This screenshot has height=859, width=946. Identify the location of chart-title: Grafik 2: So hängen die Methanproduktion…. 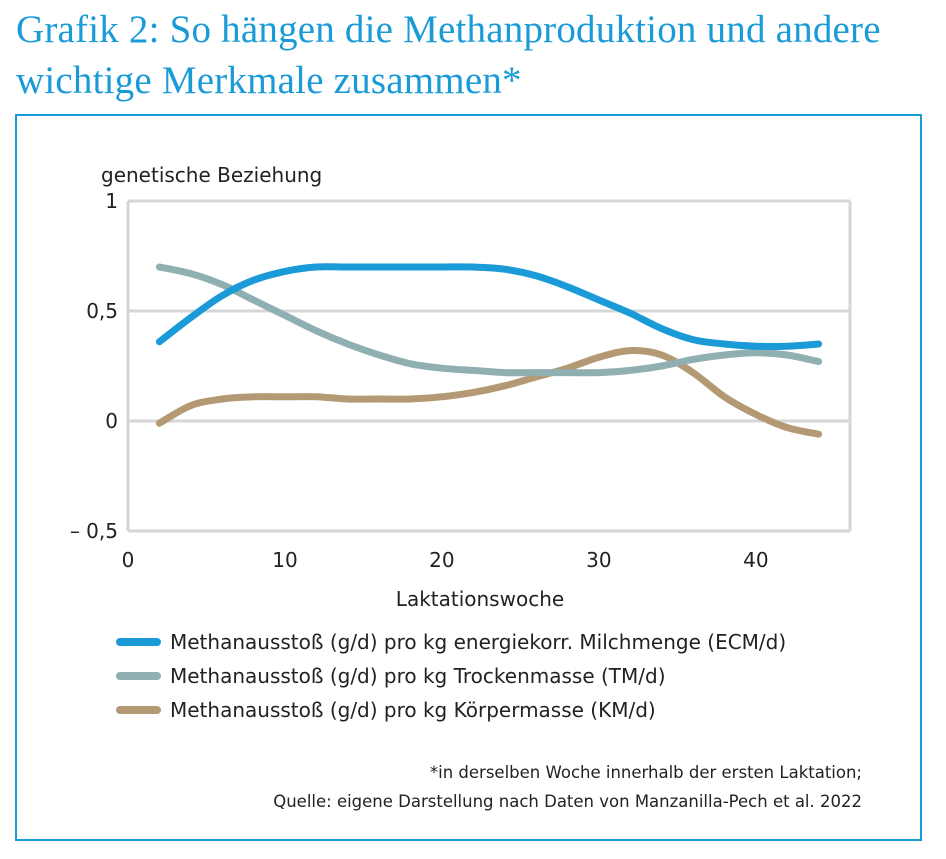
(448, 55).